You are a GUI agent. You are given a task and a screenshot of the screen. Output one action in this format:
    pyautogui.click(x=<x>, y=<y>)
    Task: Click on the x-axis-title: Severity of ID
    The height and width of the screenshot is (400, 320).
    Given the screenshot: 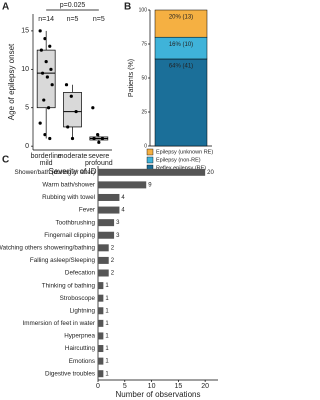 What is the action you would take?
    pyautogui.click(x=72, y=171)
    